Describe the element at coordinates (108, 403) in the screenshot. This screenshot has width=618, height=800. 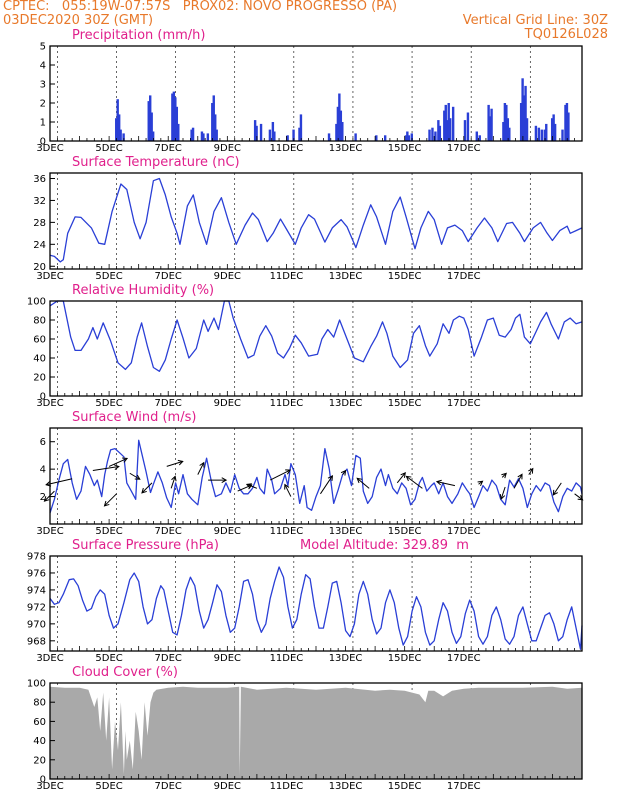
I see `x-tick-label: 5DEC` at that location.